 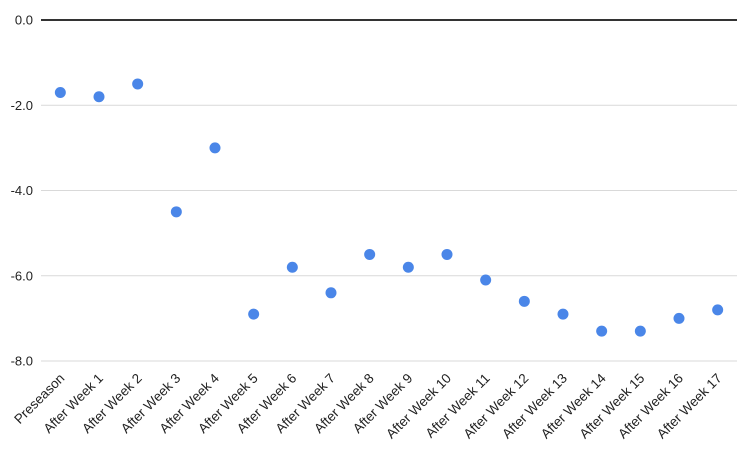 What do you see at coordinates (24, 20) in the screenshot?
I see `y-axis-tick-label: 0.0` at bounding box center [24, 20].